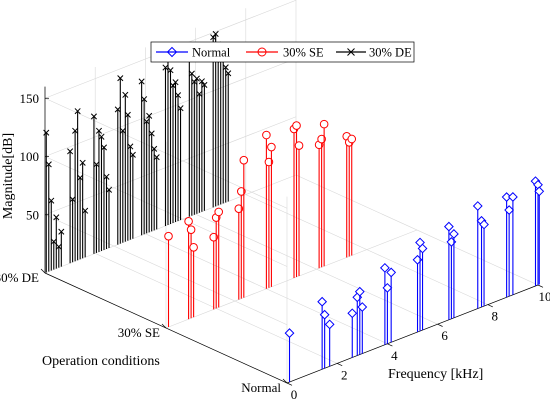  Describe the element at coordinates (394, 355) in the screenshot. I see `x-tick-label: 4` at that location.